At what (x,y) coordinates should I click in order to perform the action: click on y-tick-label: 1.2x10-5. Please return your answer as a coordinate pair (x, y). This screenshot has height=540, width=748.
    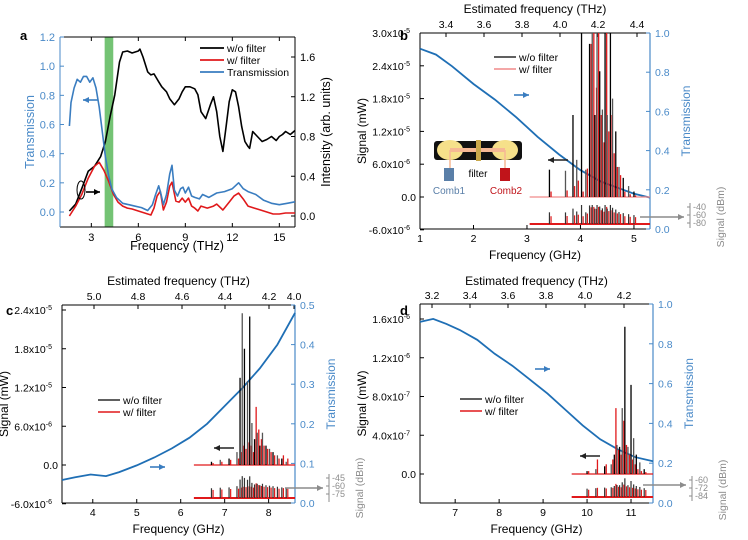
    Looking at the image, I should click on (33, 389).